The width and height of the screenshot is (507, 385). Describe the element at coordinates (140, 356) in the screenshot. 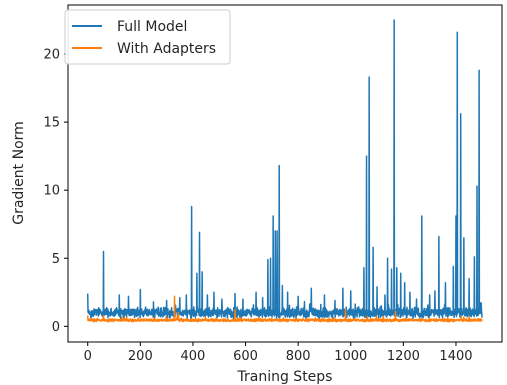

I see `x-tick-label: 200` at that location.